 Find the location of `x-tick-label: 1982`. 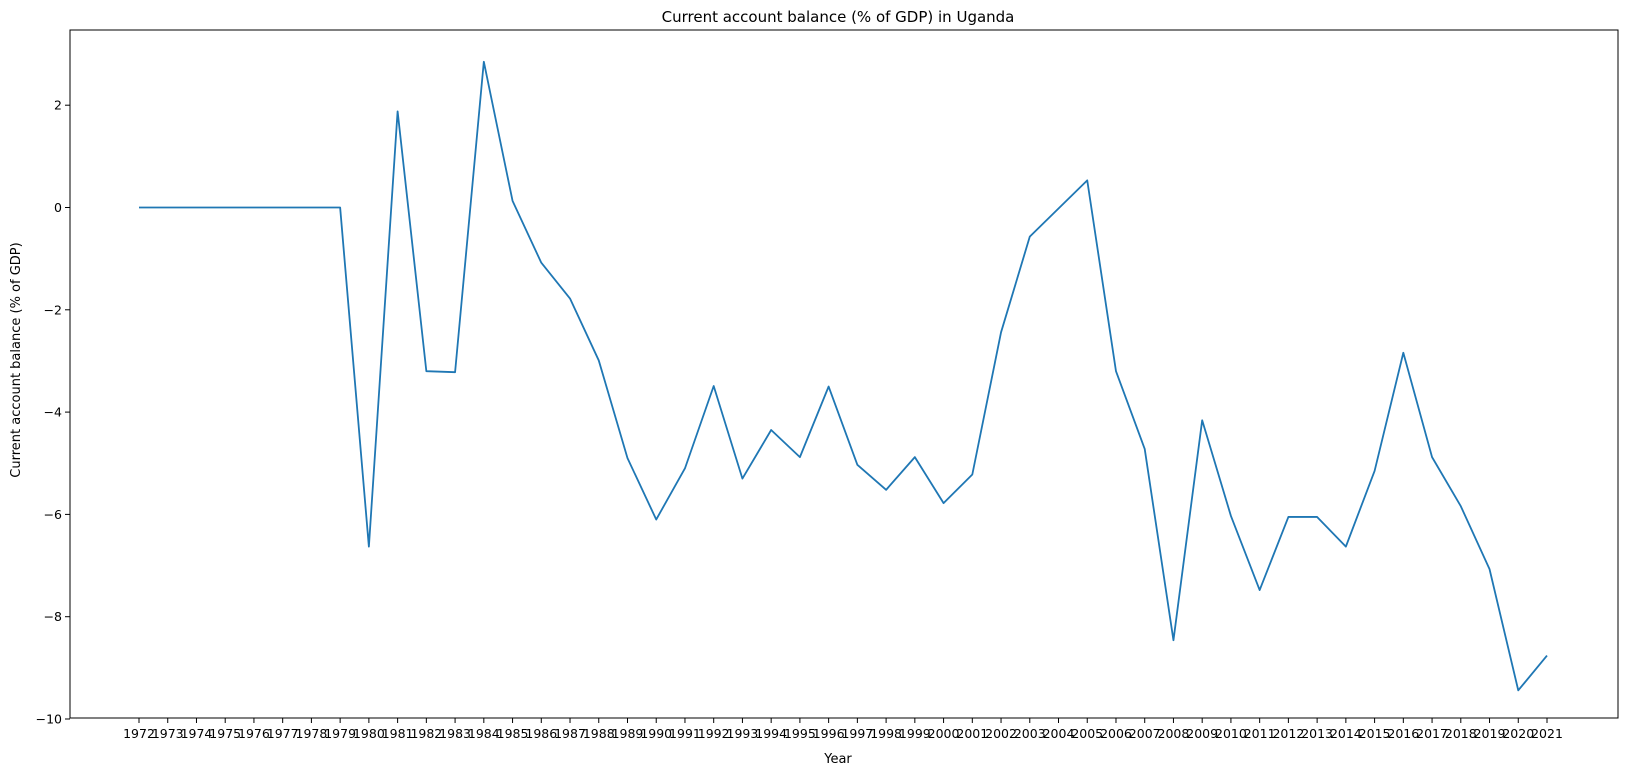

x-tick-label: 1982 is located at coordinates (426, 733).